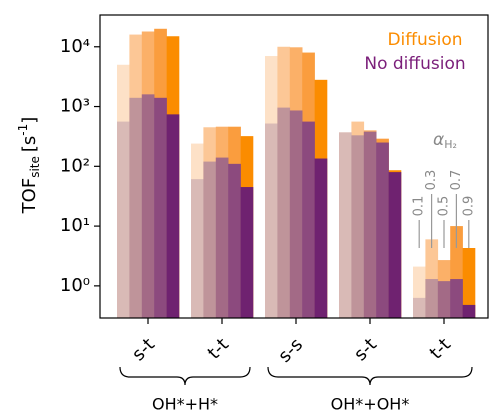  Describe the element at coordinates (185, 404) in the screenshot. I see `group-label: OH*+H*` at that location.